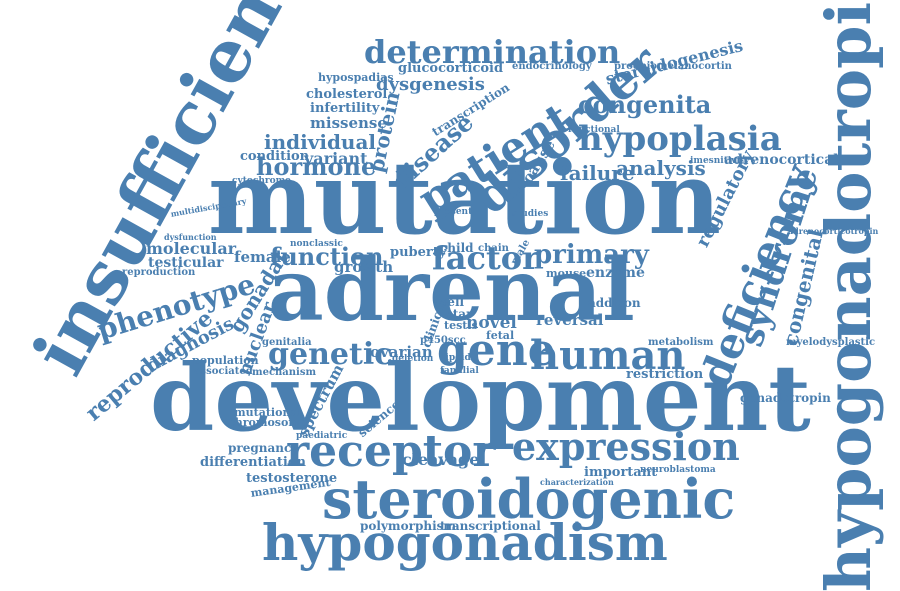 The width and height of the screenshot is (900, 591). I want to click on word-deletion: deletion, so click(413, 359).